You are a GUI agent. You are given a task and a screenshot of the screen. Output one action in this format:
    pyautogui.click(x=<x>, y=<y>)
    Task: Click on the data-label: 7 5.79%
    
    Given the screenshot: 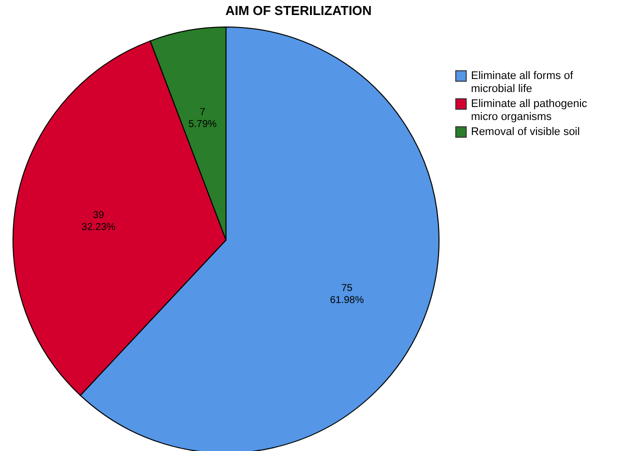 What is the action you would take?
    pyautogui.click(x=202, y=118)
    